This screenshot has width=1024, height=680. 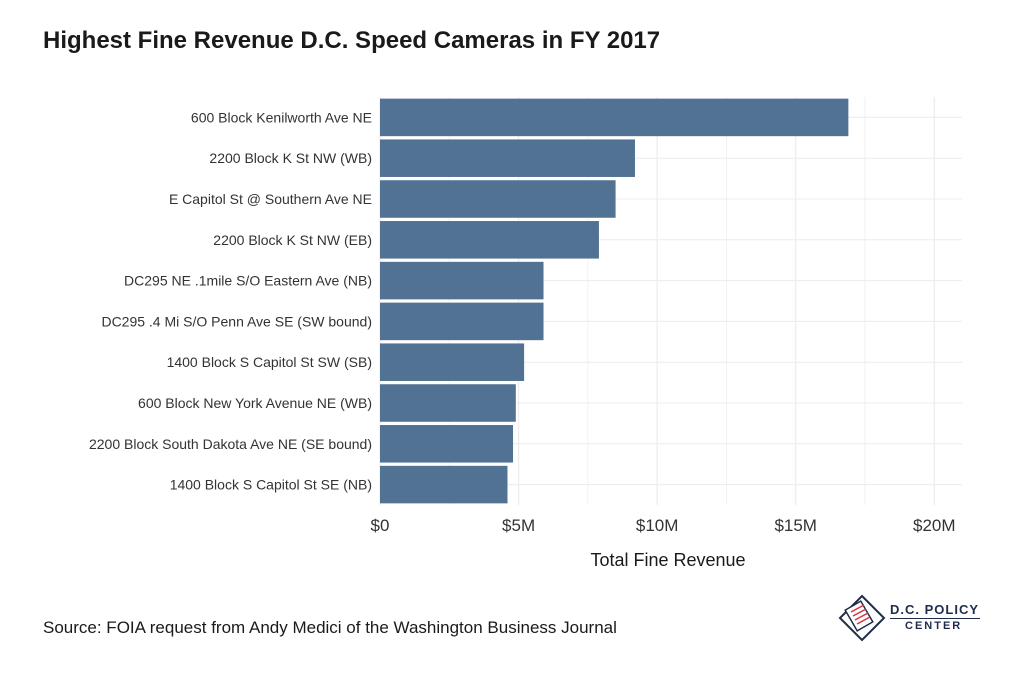 What do you see at coordinates (236, 321) in the screenshot?
I see `category-label: DC295 .4 Mi S/O Penn Ave SE (SW bound)` at bounding box center [236, 321].